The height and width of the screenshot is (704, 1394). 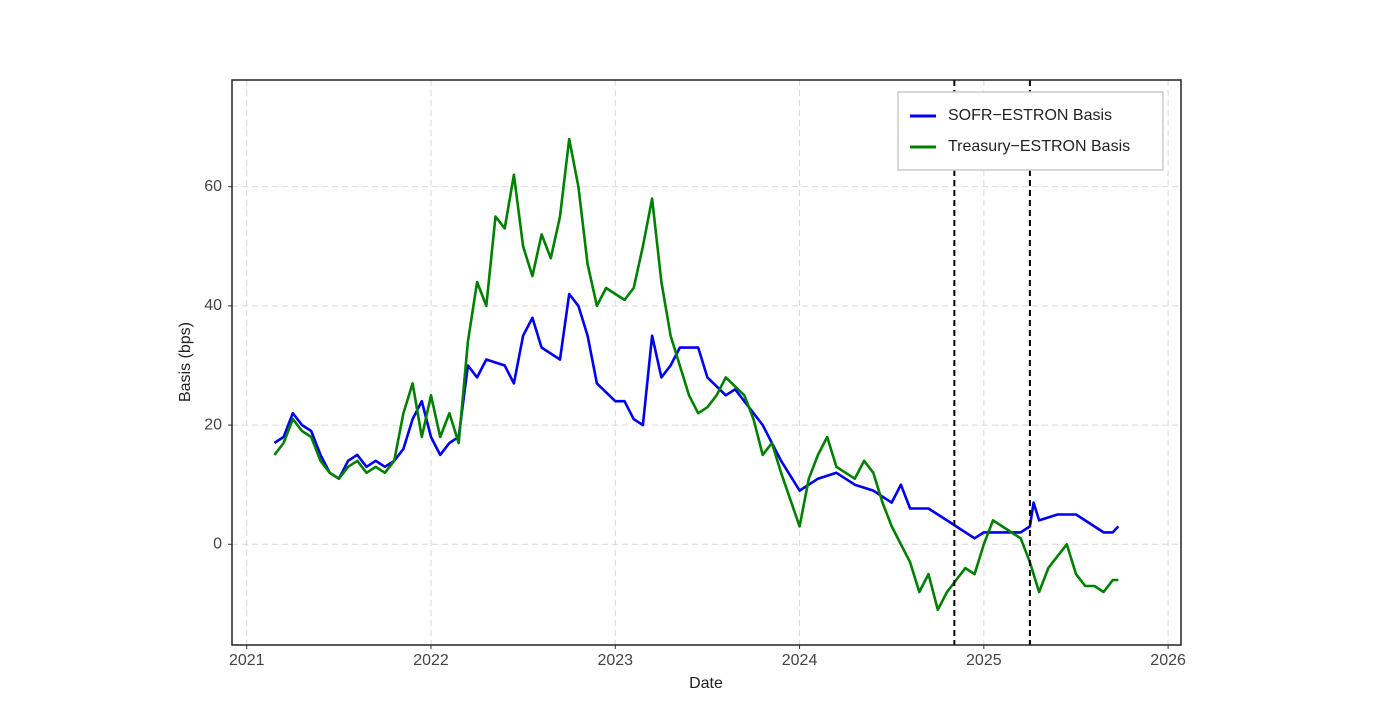 What do you see at coordinates (247, 660) in the screenshot?
I see `x-tick-label: 2021` at bounding box center [247, 660].